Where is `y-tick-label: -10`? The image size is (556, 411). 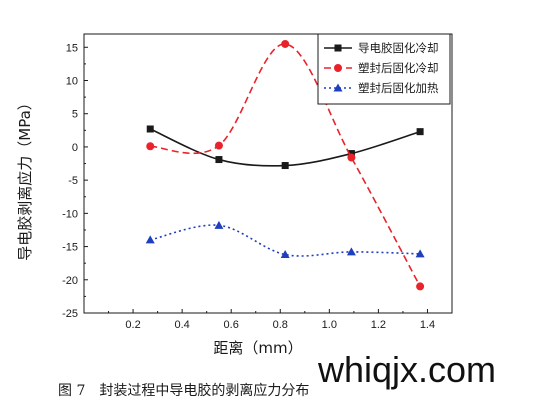 y-tick-label: -10 is located at coordinates (70, 214).